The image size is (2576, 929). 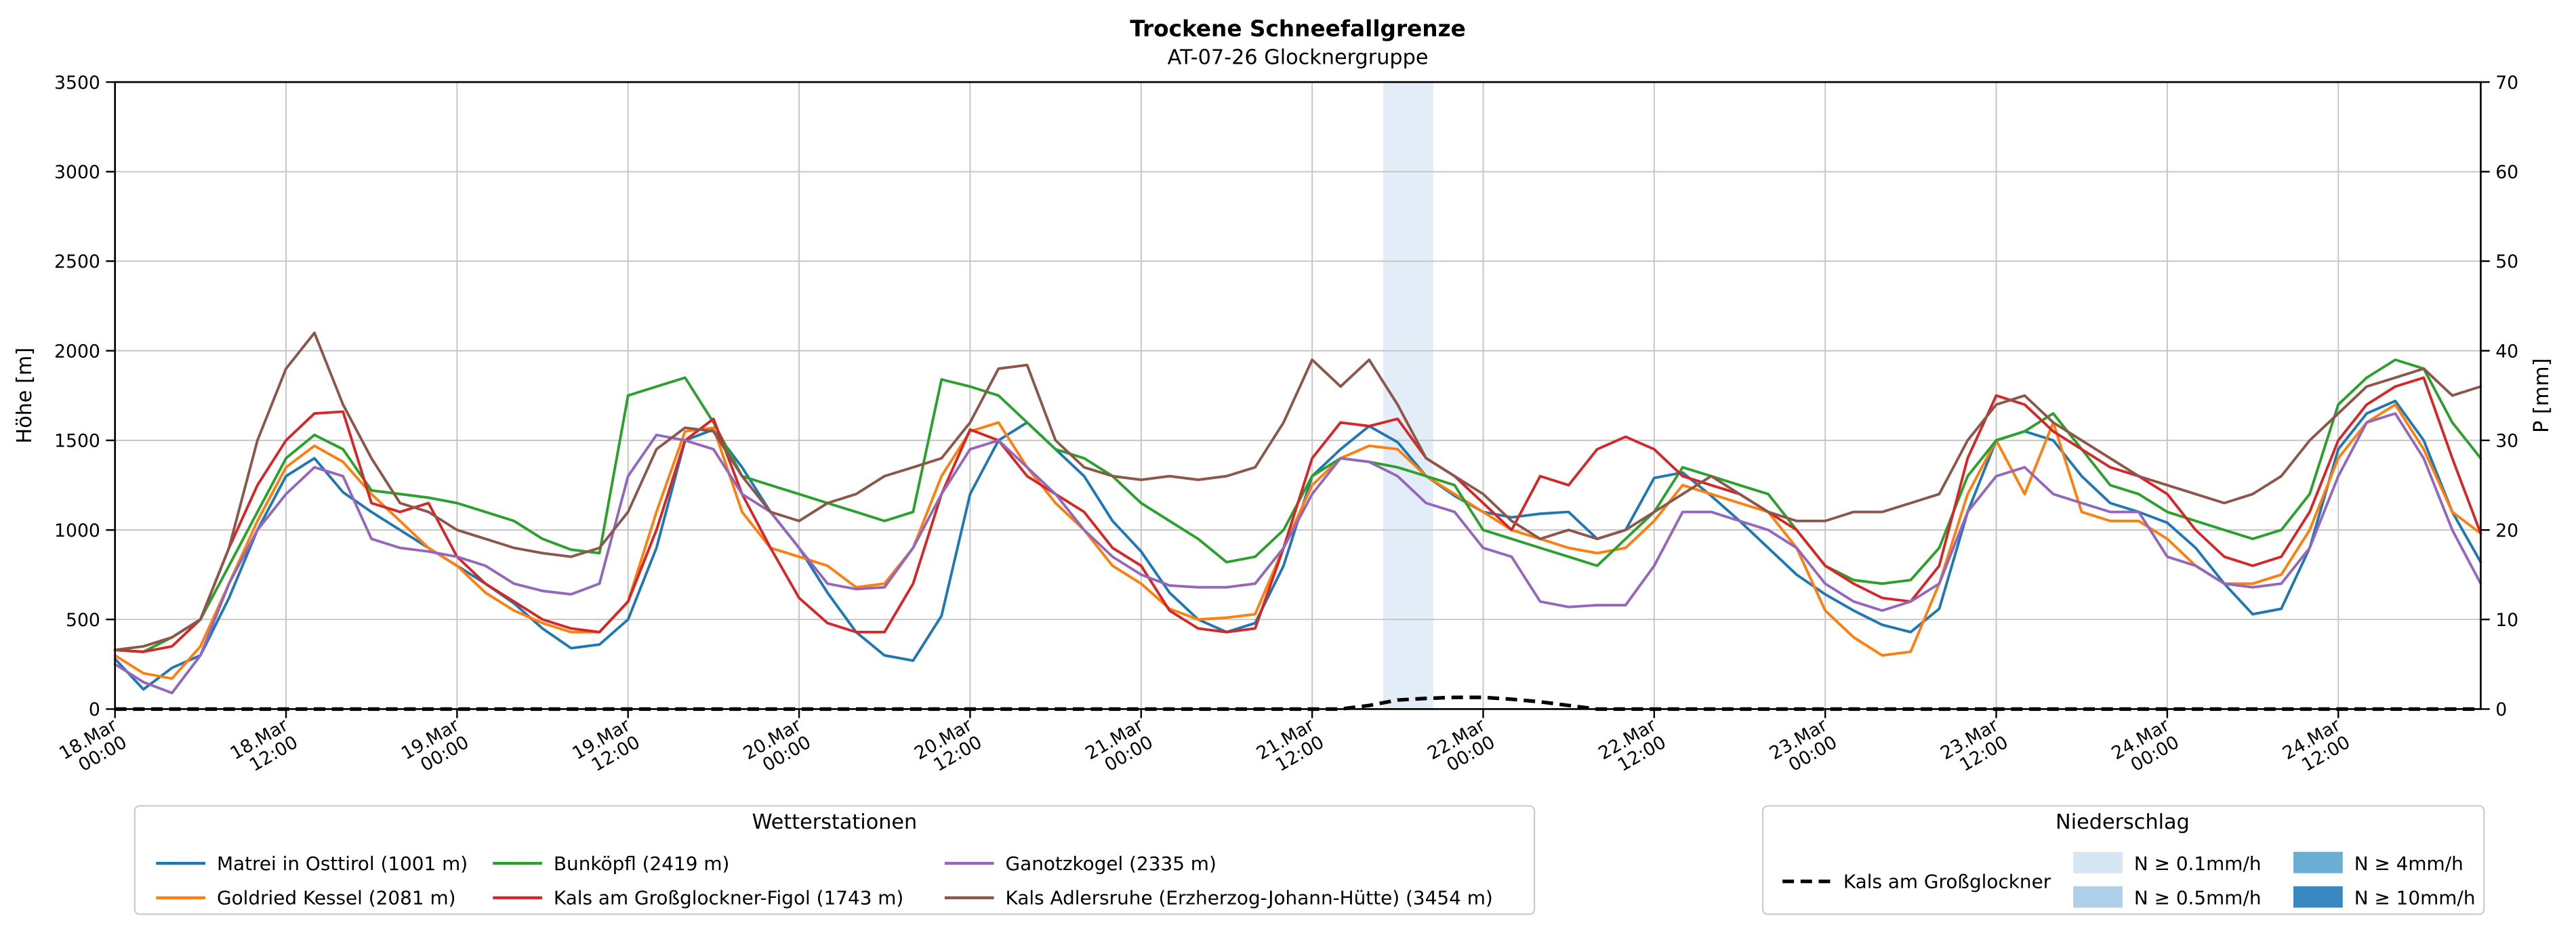 What do you see at coordinates (2409, 863) in the screenshot?
I see `legend-label-n-4mm-h: N ≥ 4mm/h` at bounding box center [2409, 863].